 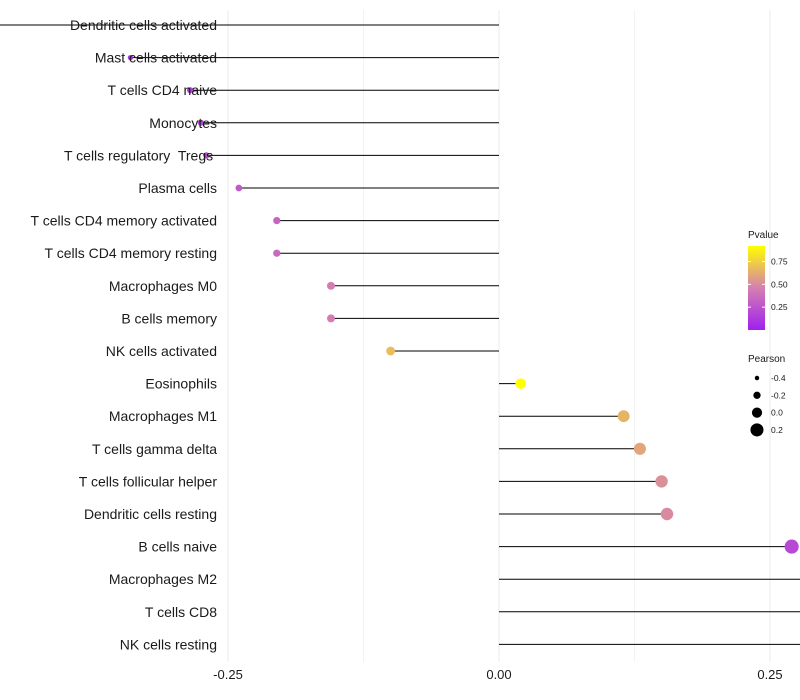 What do you see at coordinates (183, 123) in the screenshot?
I see `category-label: Monocytes` at bounding box center [183, 123].